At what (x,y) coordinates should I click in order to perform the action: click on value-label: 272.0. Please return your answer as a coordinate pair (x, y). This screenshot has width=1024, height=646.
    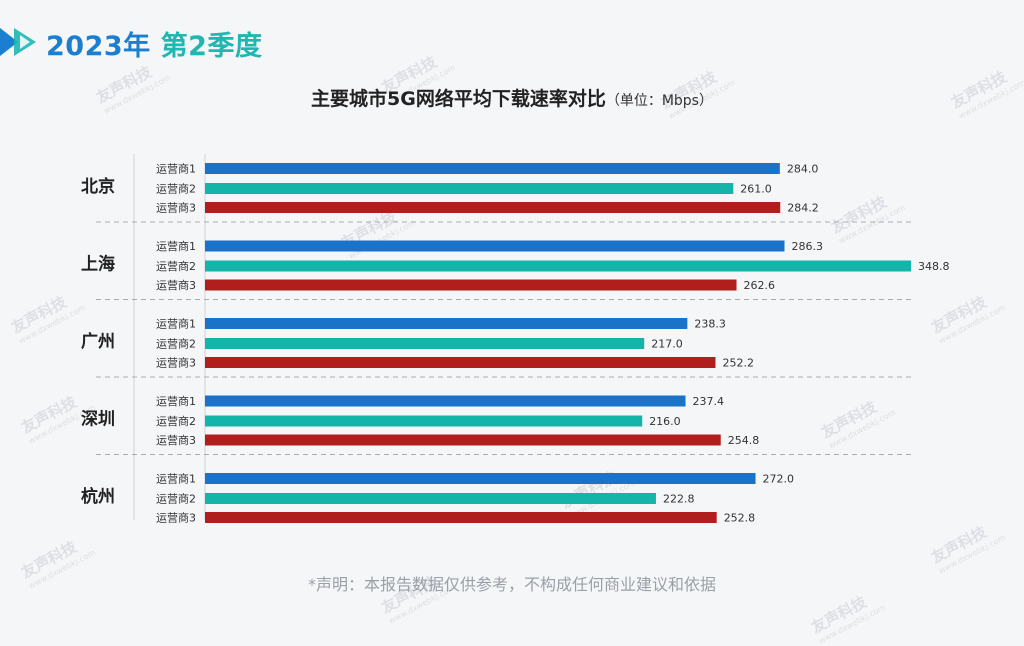
    Looking at the image, I should click on (779, 479).